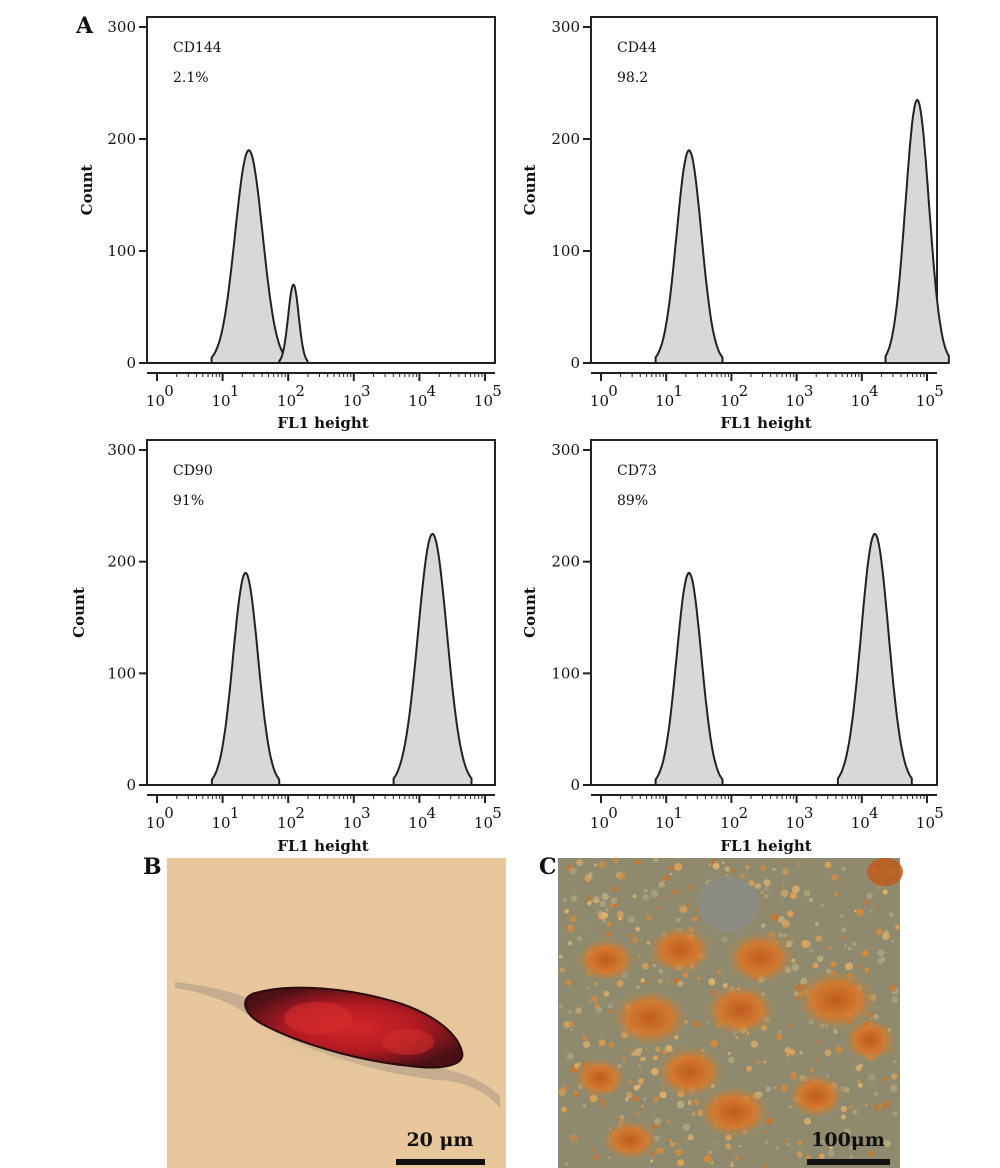 Image resolution: width=1000 pixels, height=1168 pixels. What do you see at coordinates (336, 1013) in the screenshot?
I see `micrograph-b: 20 μm` at bounding box center [336, 1013].